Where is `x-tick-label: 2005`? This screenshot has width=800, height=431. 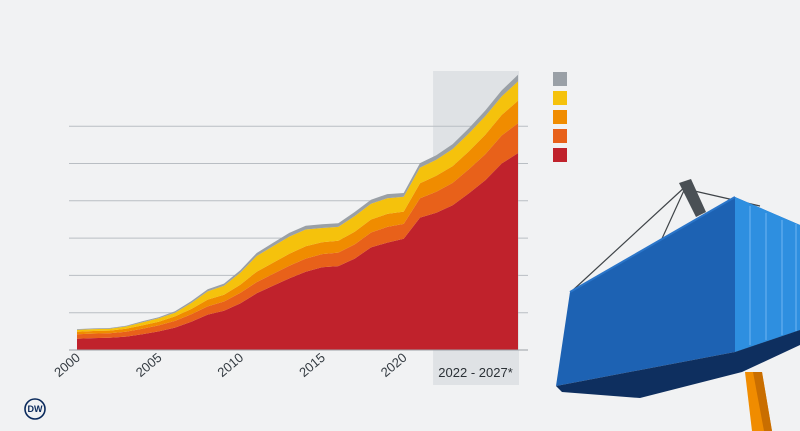
x-tick-label: 2005 is located at coordinates (149, 365).